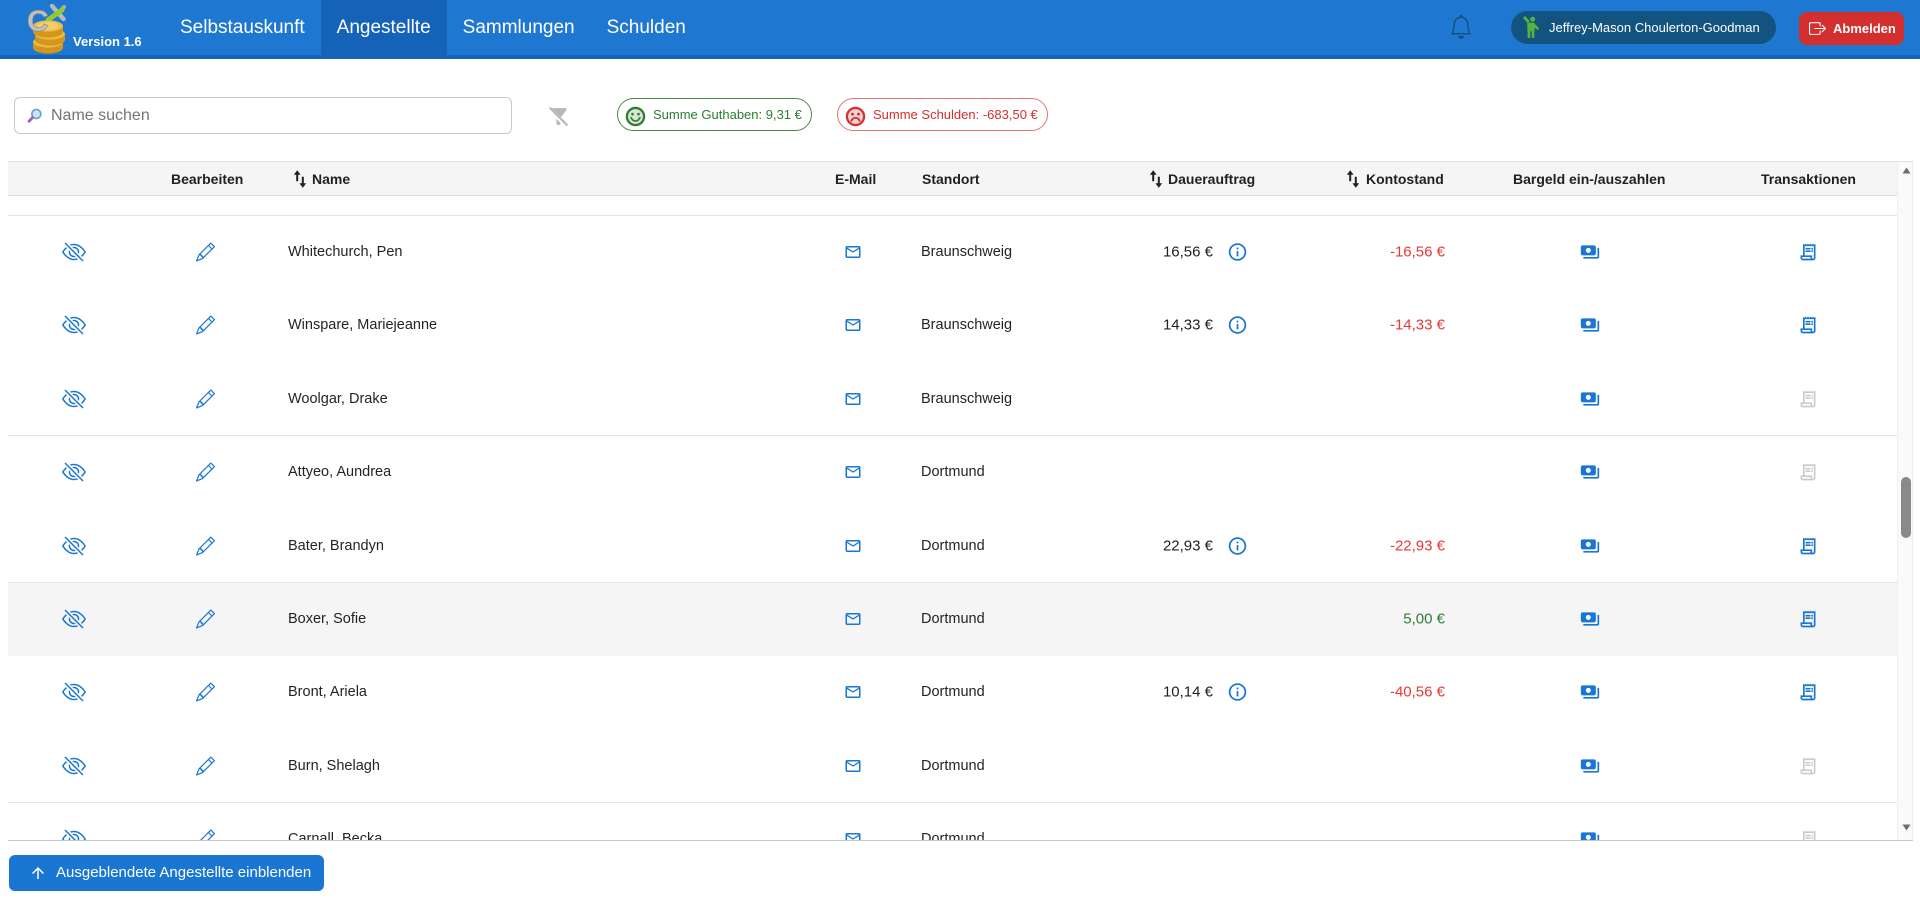  What do you see at coordinates (38, 21) in the screenshot?
I see `svg-text: C` at bounding box center [38, 21].